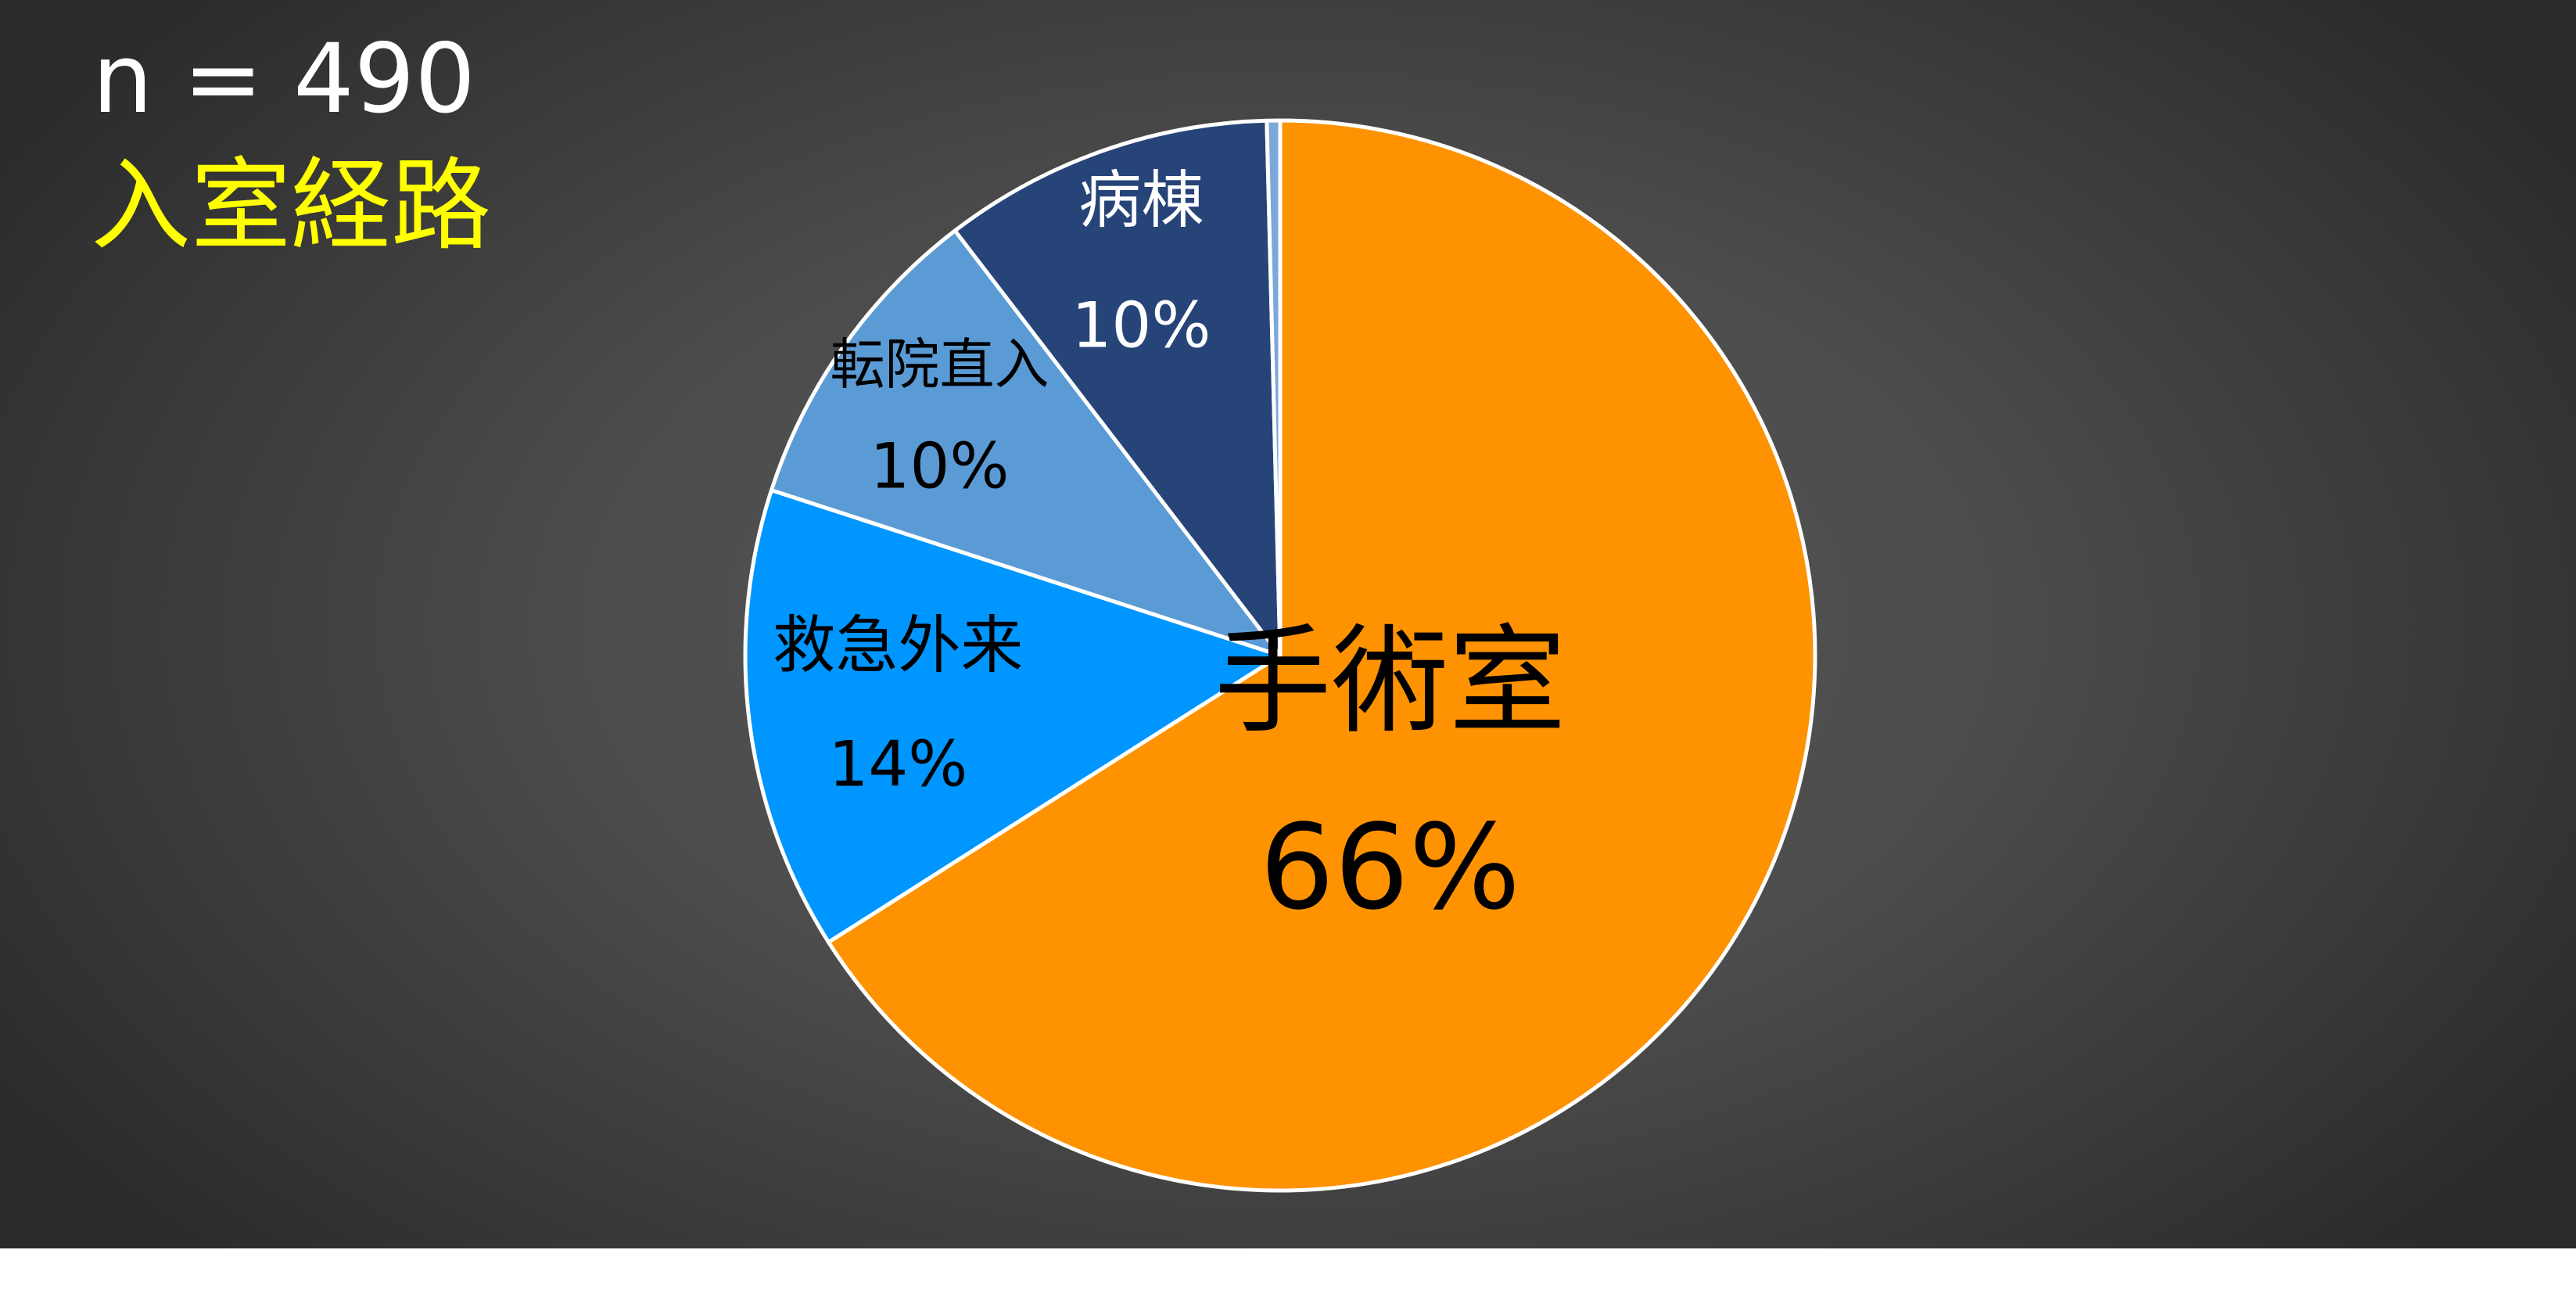  What do you see at coordinates (1141, 200) in the screenshot?
I see `slice-label-3: 病棟` at bounding box center [1141, 200].